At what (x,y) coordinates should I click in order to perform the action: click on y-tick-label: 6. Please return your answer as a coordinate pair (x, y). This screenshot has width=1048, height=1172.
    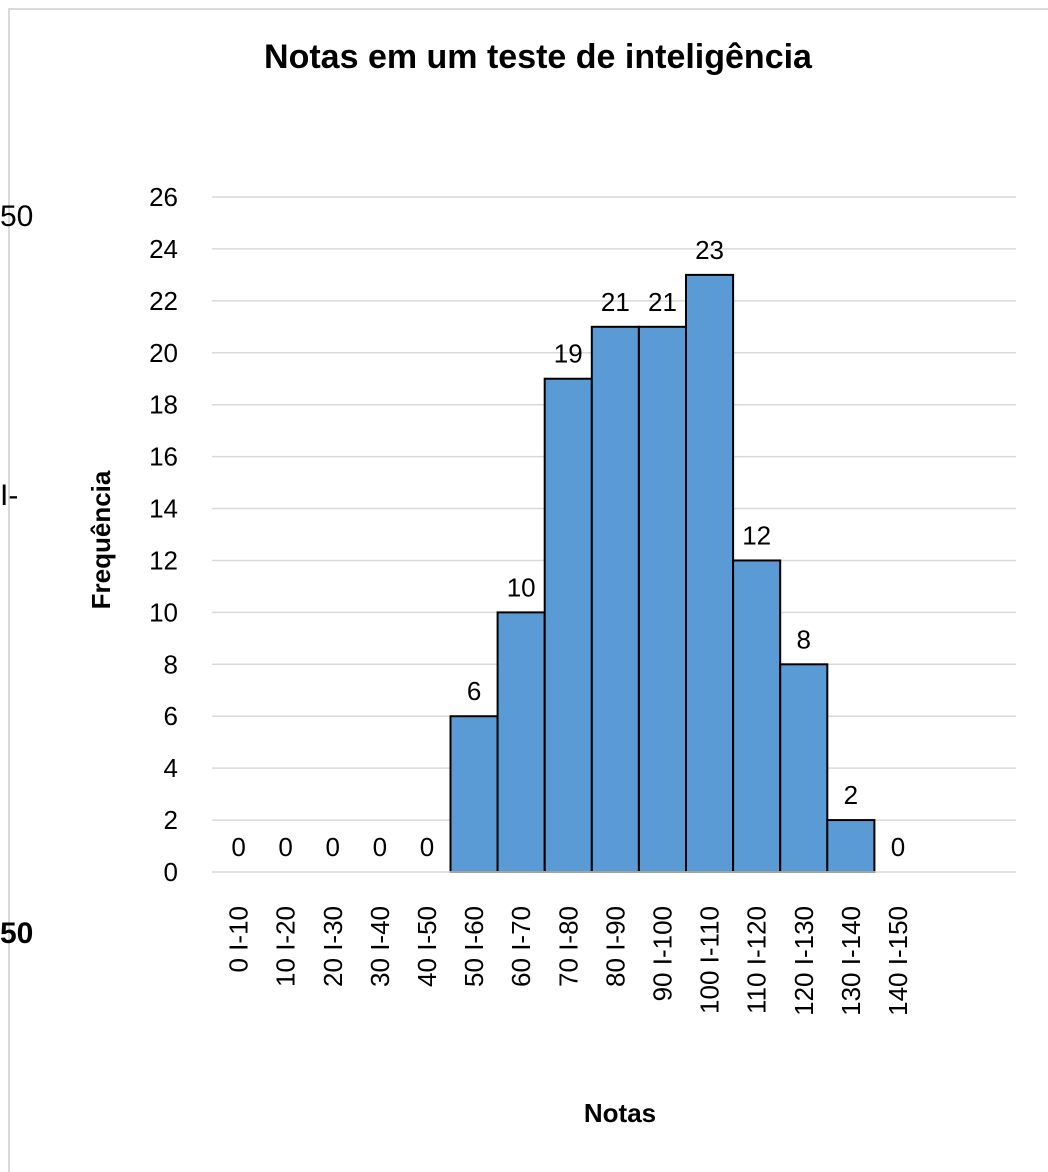
    Looking at the image, I should click on (171, 716).